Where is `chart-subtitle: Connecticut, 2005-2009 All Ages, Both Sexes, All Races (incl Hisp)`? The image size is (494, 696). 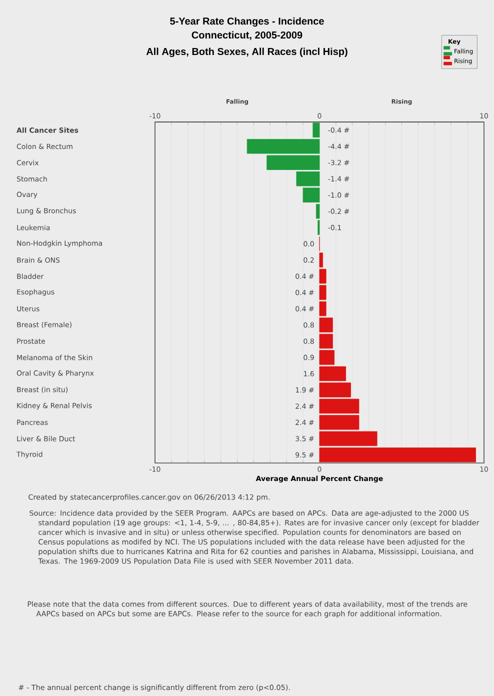
chart-subtitle: Connecticut, 2005-2009 All Ages, Both Sexes, All Races (incl Hisp) is located at coordinates (247, 44).